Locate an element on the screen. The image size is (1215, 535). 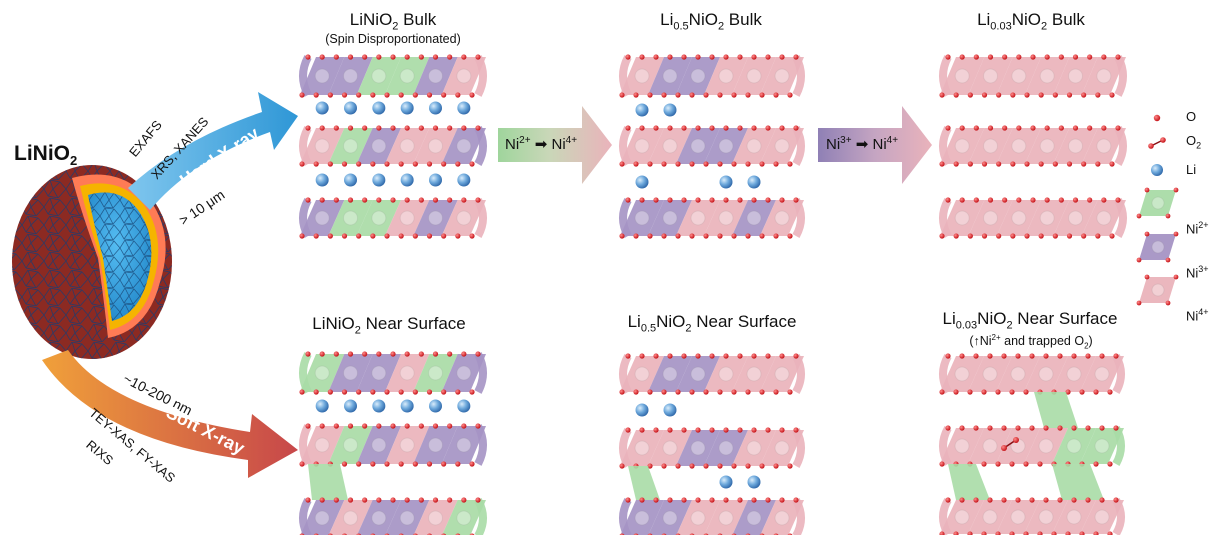
panel-title-bulk-1: LiNiO2 Bulk is located at coordinates (393, 21).